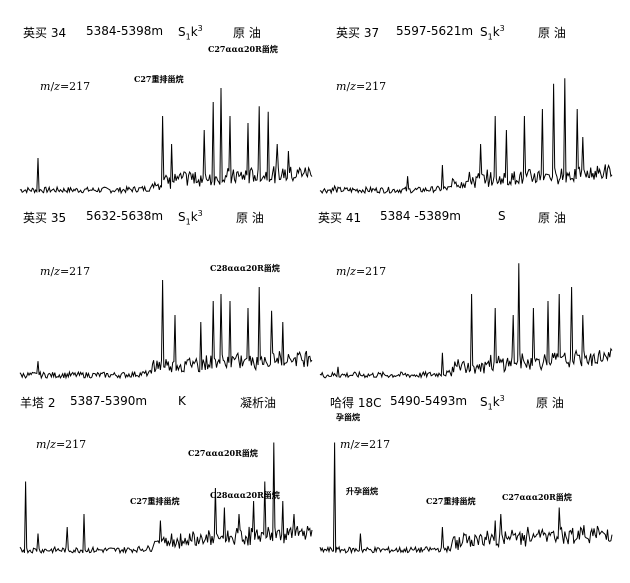  Describe the element at coordinates (38, 403) in the screenshot. I see `well-name: 羊塔 2` at that location.